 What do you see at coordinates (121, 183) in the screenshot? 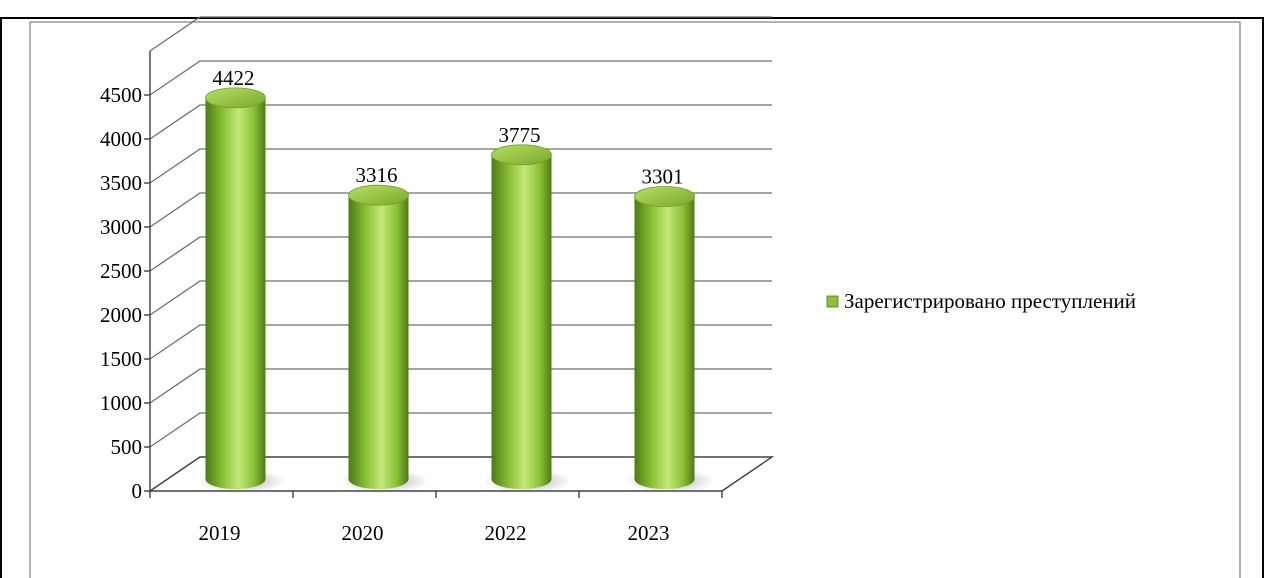
I see `y-tick-label: 3500` at bounding box center [121, 183].